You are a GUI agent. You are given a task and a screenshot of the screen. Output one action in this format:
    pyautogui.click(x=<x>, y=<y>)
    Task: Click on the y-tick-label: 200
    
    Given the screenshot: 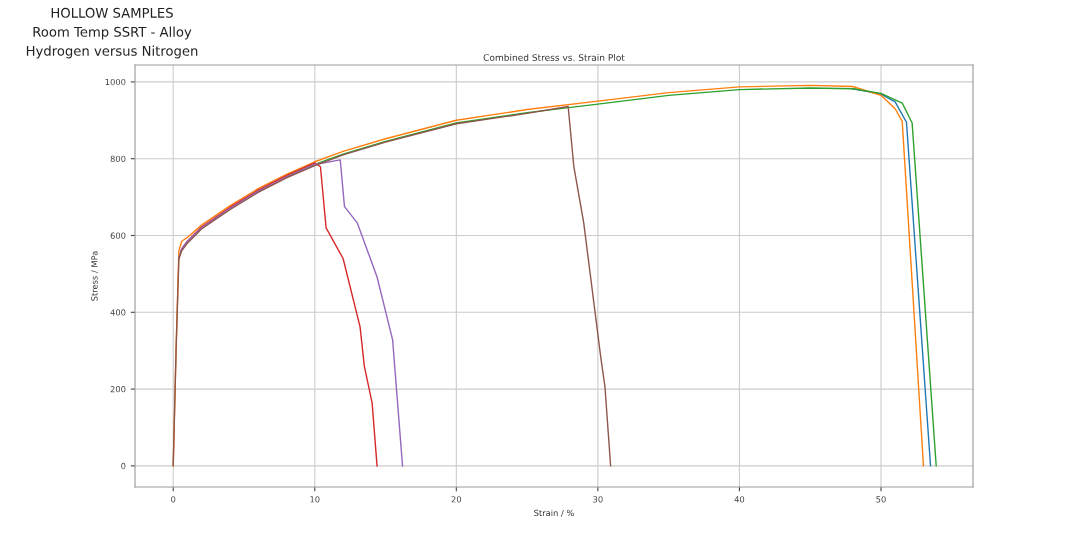 What is the action you would take?
    pyautogui.click(x=118, y=389)
    